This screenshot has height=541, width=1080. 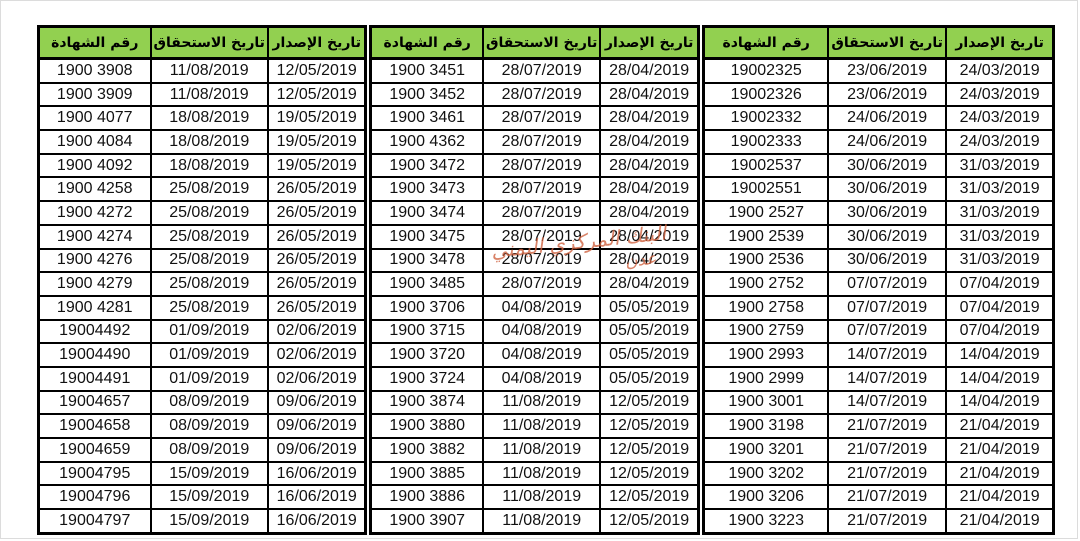 What do you see at coordinates (426, 450) in the screenshot?
I see `cell-certificate-number: 1900 3882` at bounding box center [426, 450].